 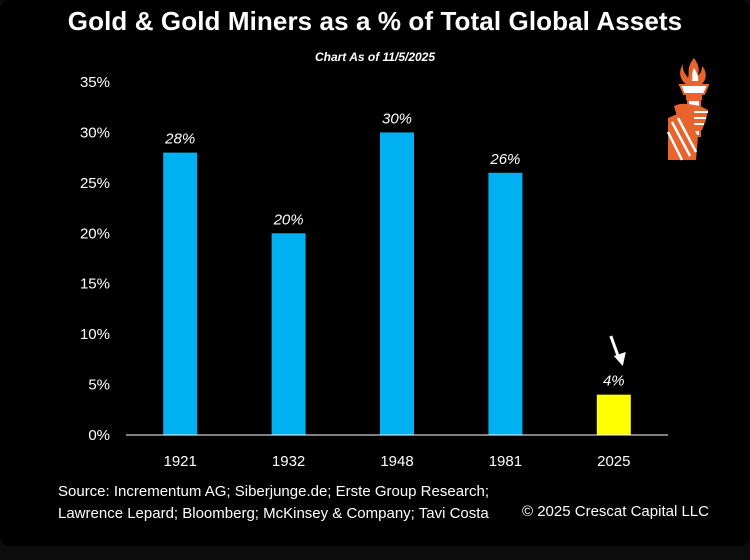 What do you see at coordinates (615, 511) in the screenshot?
I see `copyright: © 2025 Crescat Capital LLC` at bounding box center [615, 511].